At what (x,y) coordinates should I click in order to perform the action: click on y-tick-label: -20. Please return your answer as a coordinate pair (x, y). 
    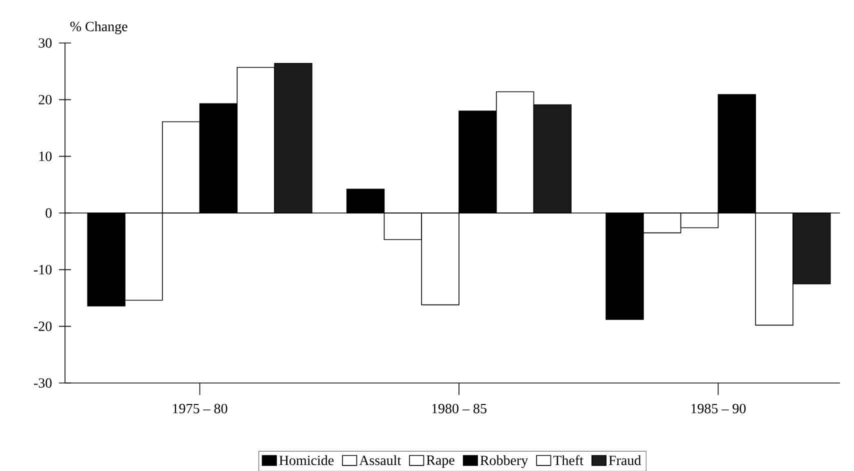
    Looking at the image, I should click on (43, 326).